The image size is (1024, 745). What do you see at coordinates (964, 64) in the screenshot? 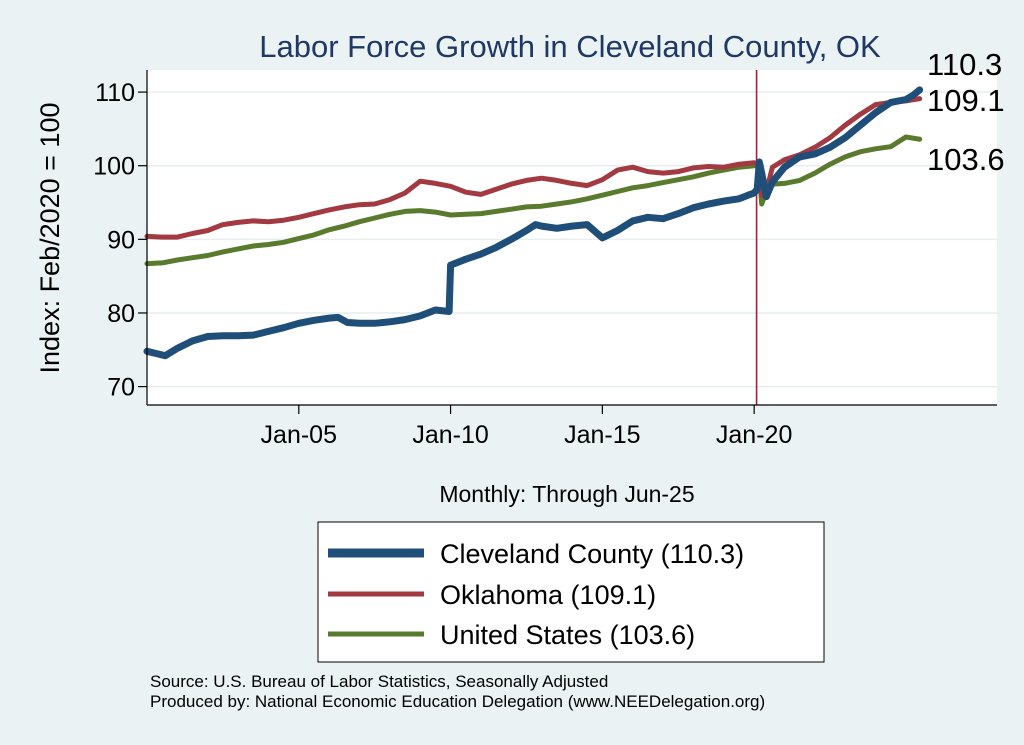
I see `end-label: 110.3` at bounding box center [964, 64].